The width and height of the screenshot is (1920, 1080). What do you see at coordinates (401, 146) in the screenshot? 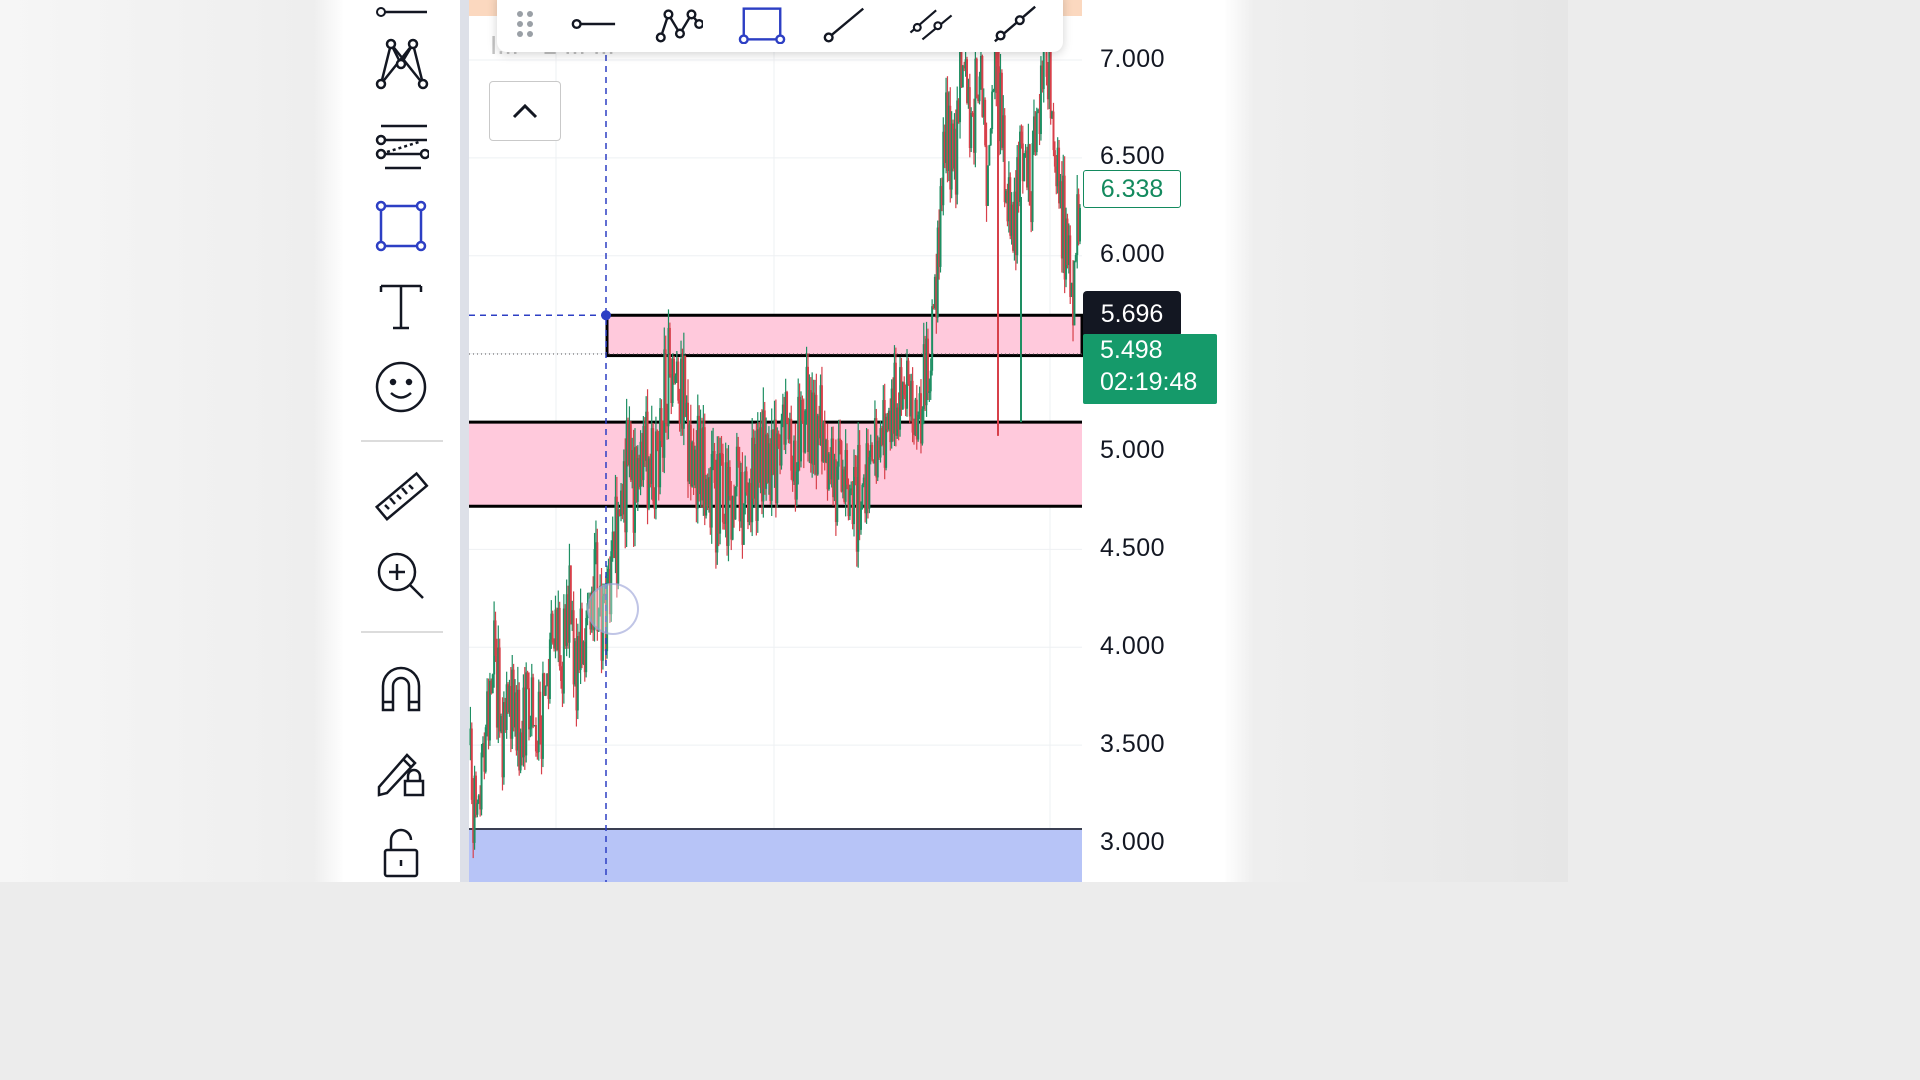
I see `fib-retracement-icon` at bounding box center [401, 146].